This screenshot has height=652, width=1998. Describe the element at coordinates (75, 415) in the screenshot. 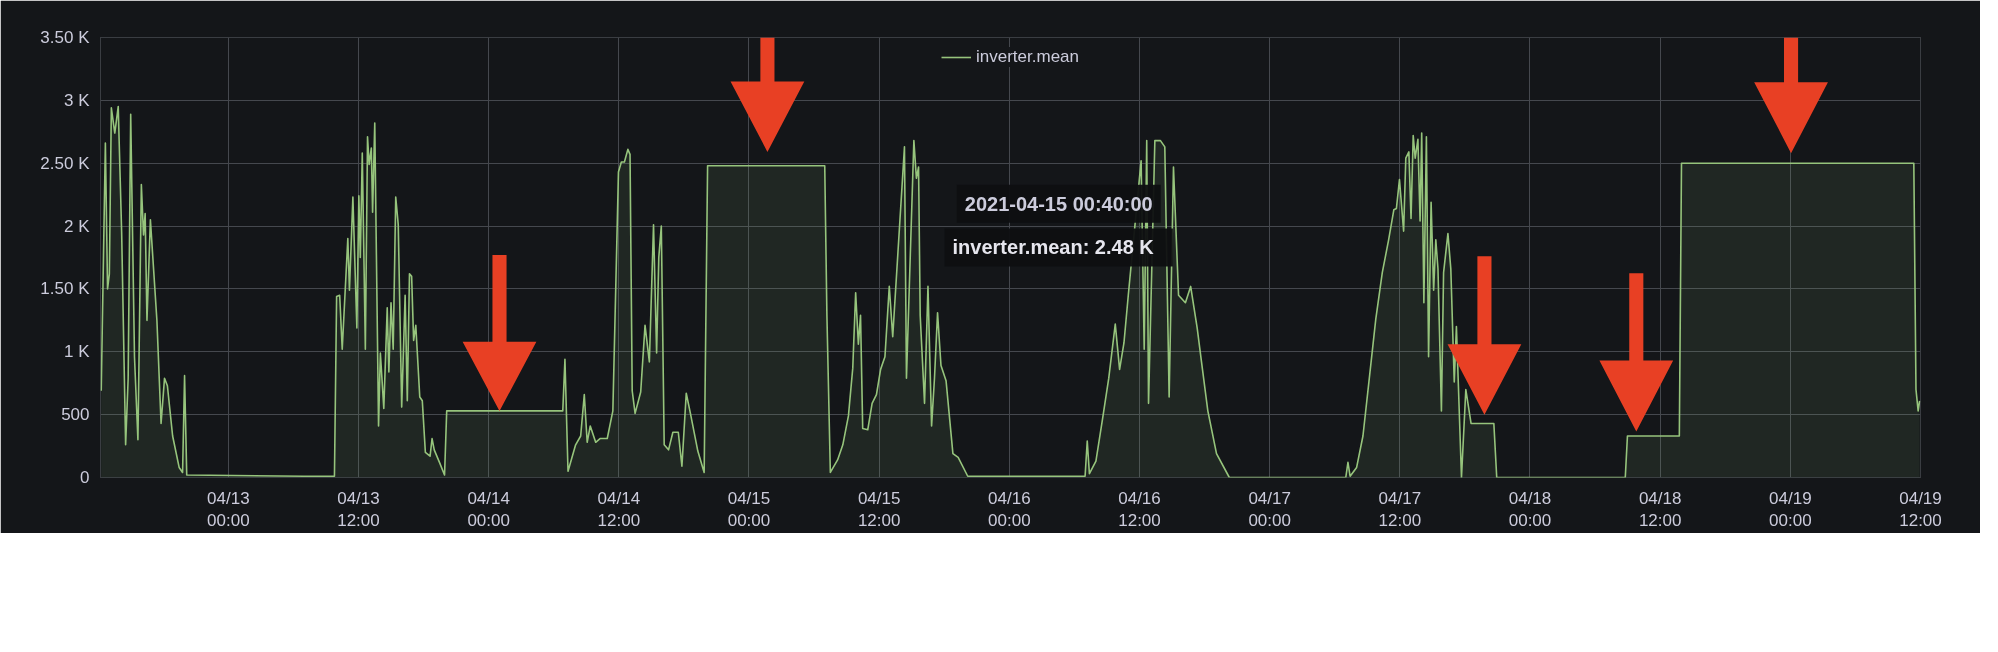

I see `y-tick-label: 500` at that location.